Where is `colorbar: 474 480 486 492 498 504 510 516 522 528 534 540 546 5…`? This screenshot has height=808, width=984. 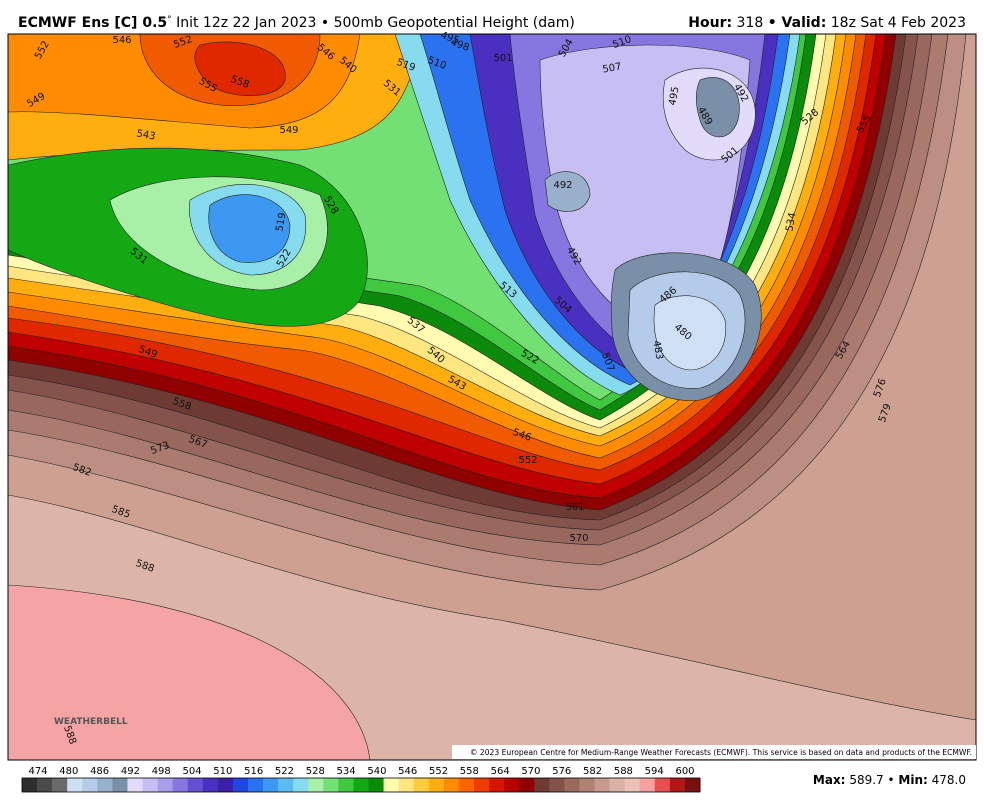
colorbar: 474 480 486 492 498 504 510 516 522 528 534 540 546 5… is located at coordinates (361, 779).